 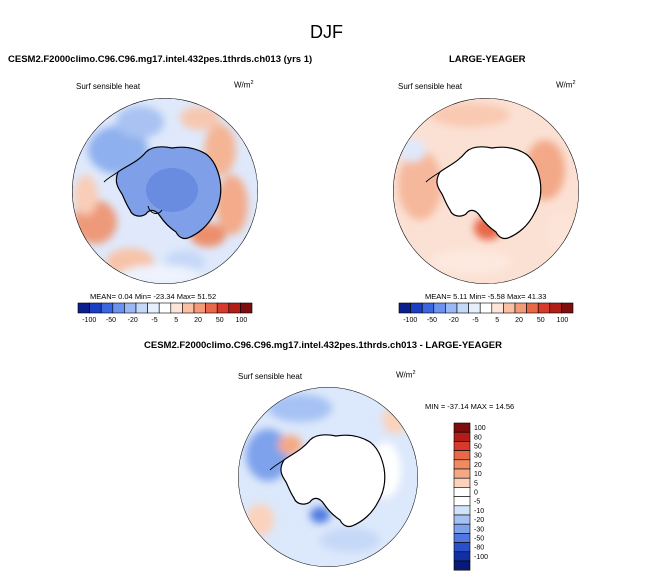 I want to click on colorbar-difference-tick-label: -30, so click(x=479, y=529).